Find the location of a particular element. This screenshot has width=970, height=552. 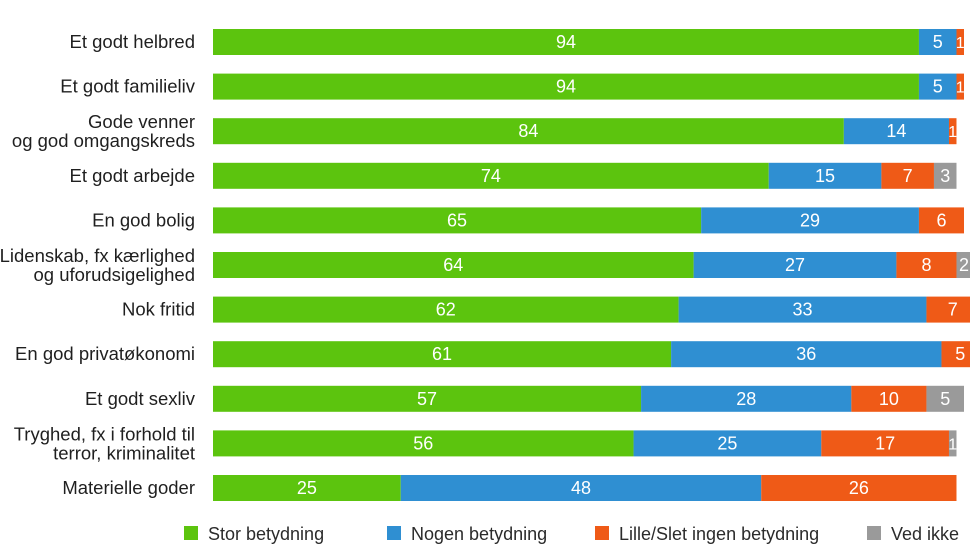

data-label: 33 is located at coordinates (803, 310).